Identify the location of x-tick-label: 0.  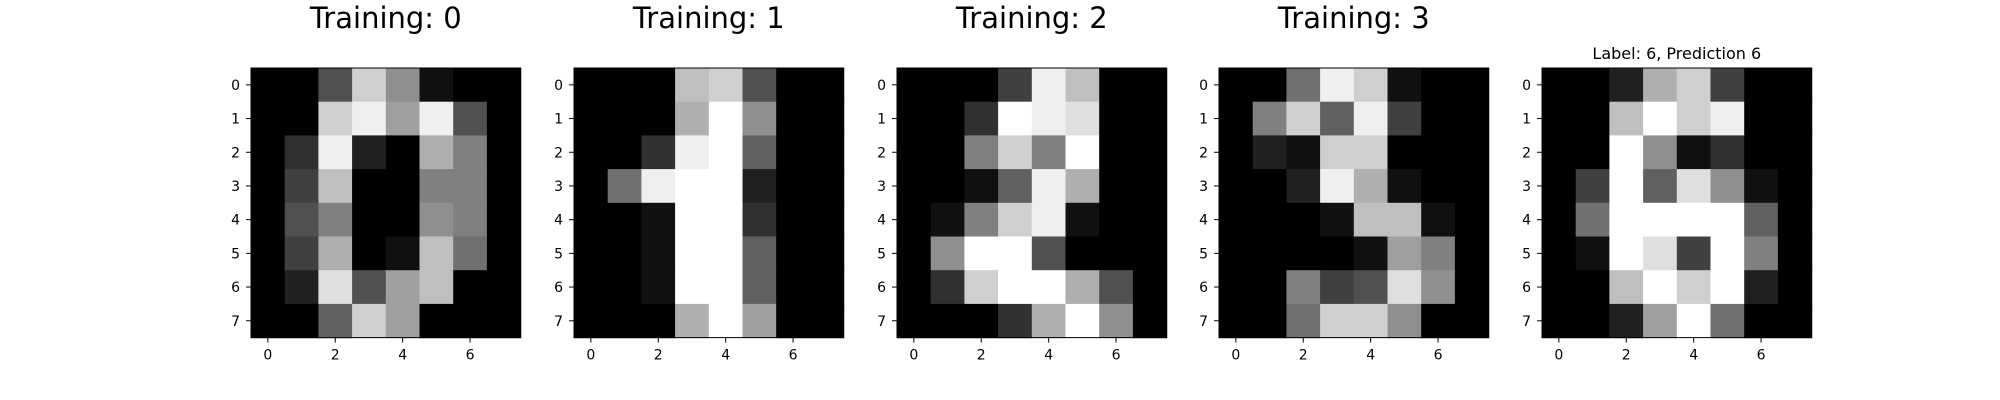
(1558, 356).